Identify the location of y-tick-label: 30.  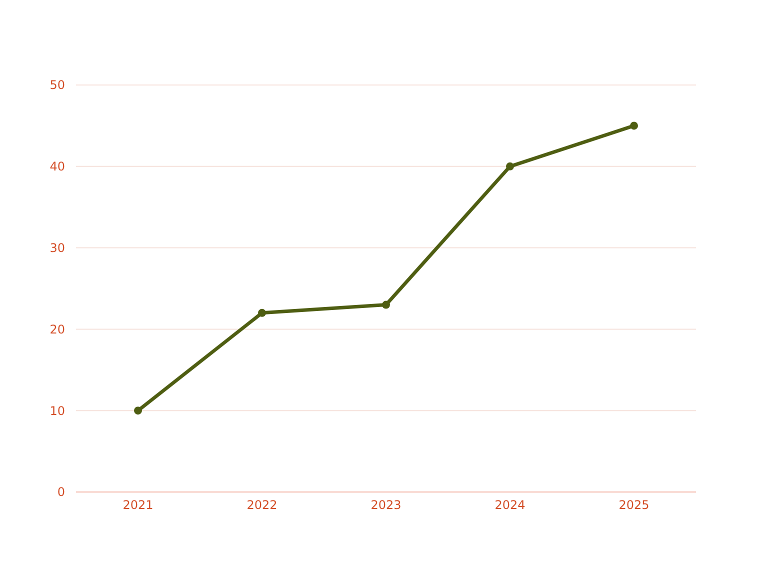
(57, 248).